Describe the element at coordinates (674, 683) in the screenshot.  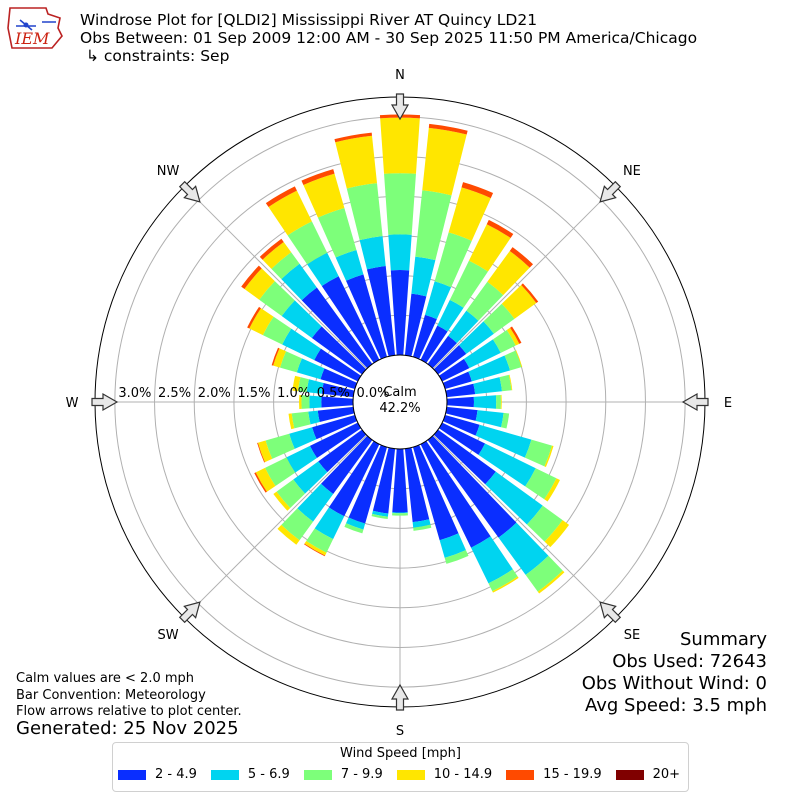
I see `summary-obs-without-wind: Obs Without Wind: 0` at that location.